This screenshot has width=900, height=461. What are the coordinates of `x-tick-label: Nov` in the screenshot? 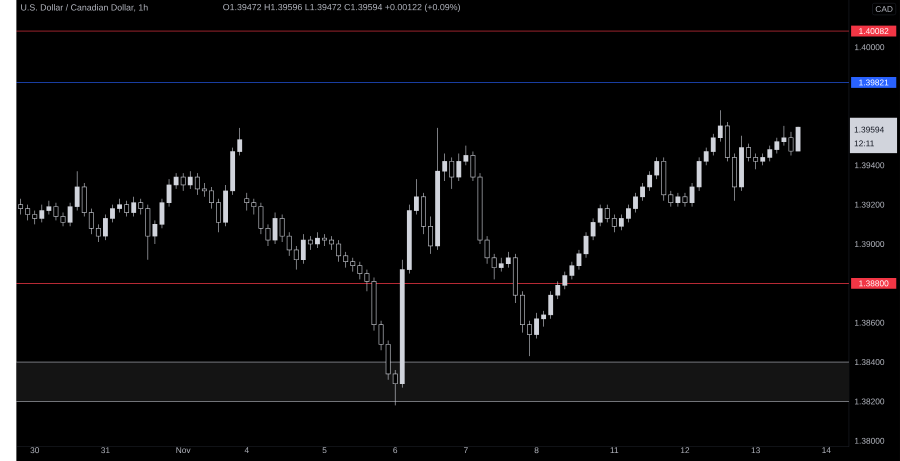 It's located at (183, 450).